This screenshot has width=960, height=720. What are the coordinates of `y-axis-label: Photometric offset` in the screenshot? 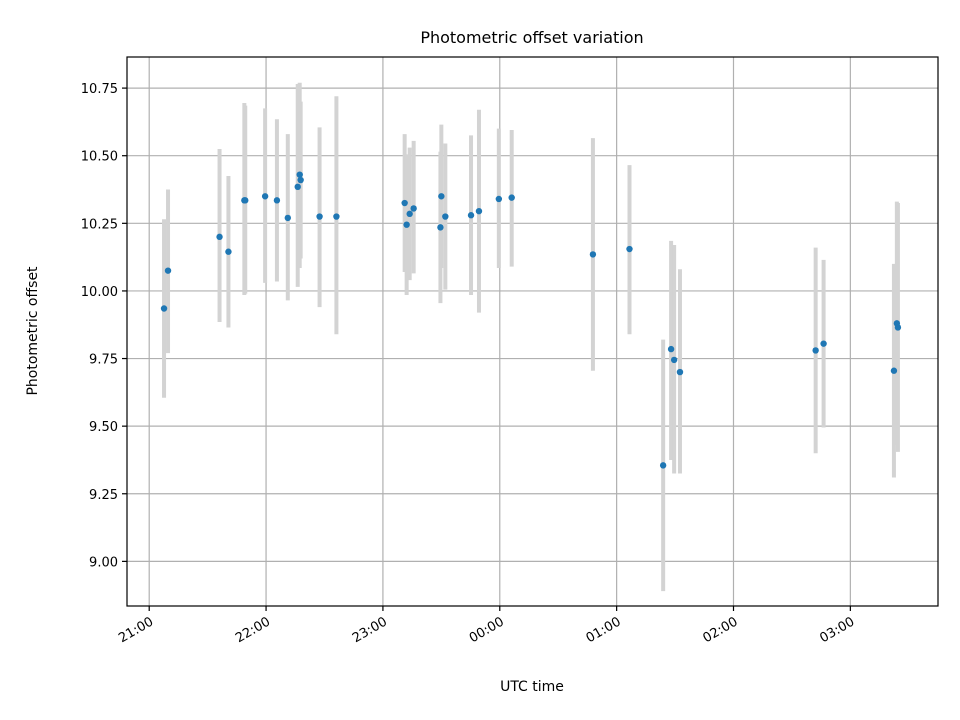 It's located at (33, 331).